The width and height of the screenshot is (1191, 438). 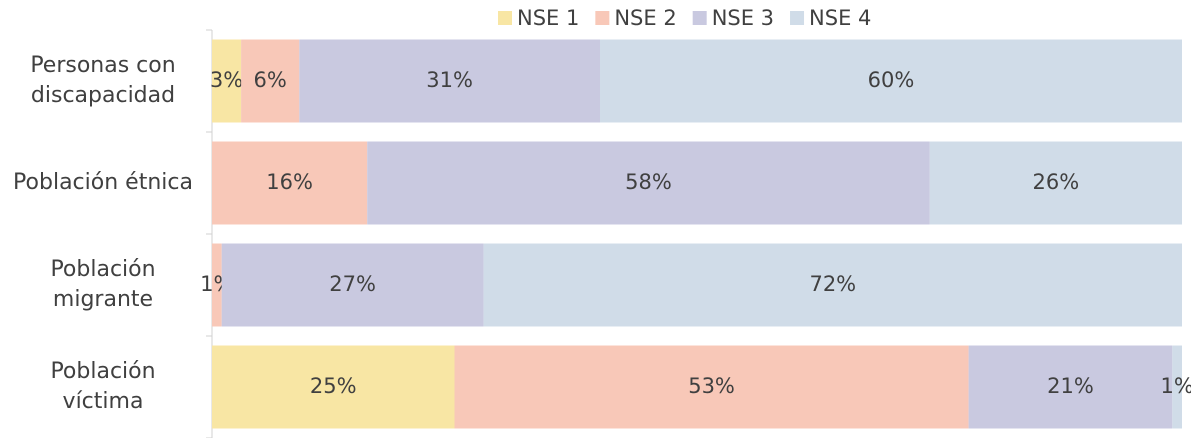 I want to click on data-label: 58%, so click(x=648, y=182).